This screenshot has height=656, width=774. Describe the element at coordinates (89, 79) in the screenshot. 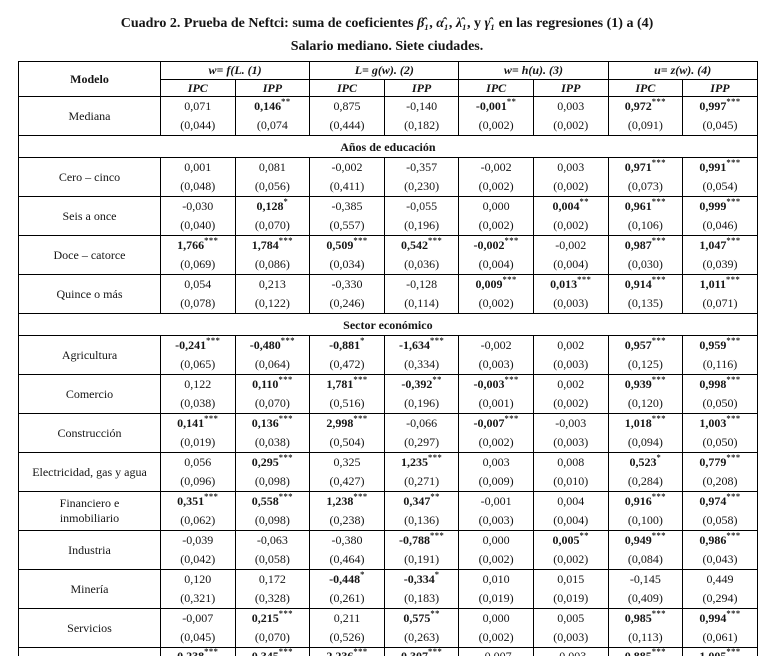

I see `header-model: Modelo` at that location.